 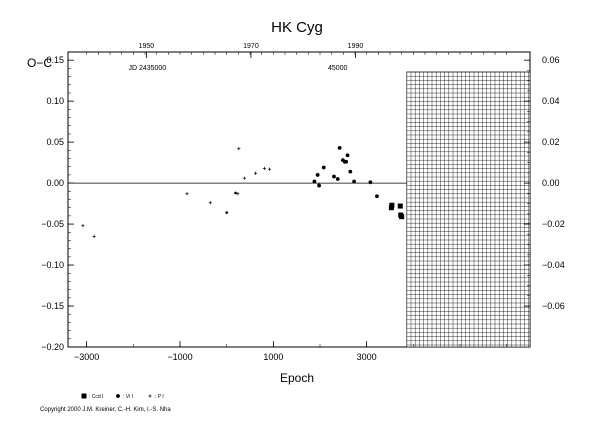 I want to click on right-tick-label: −0.06, so click(x=553, y=306).